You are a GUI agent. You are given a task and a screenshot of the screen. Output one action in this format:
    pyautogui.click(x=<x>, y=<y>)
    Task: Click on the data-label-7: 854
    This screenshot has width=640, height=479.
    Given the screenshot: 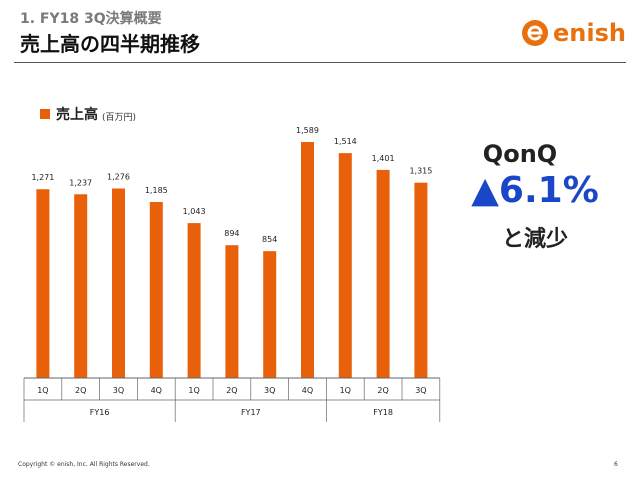 What is the action you would take?
    pyautogui.click(x=269, y=239)
    